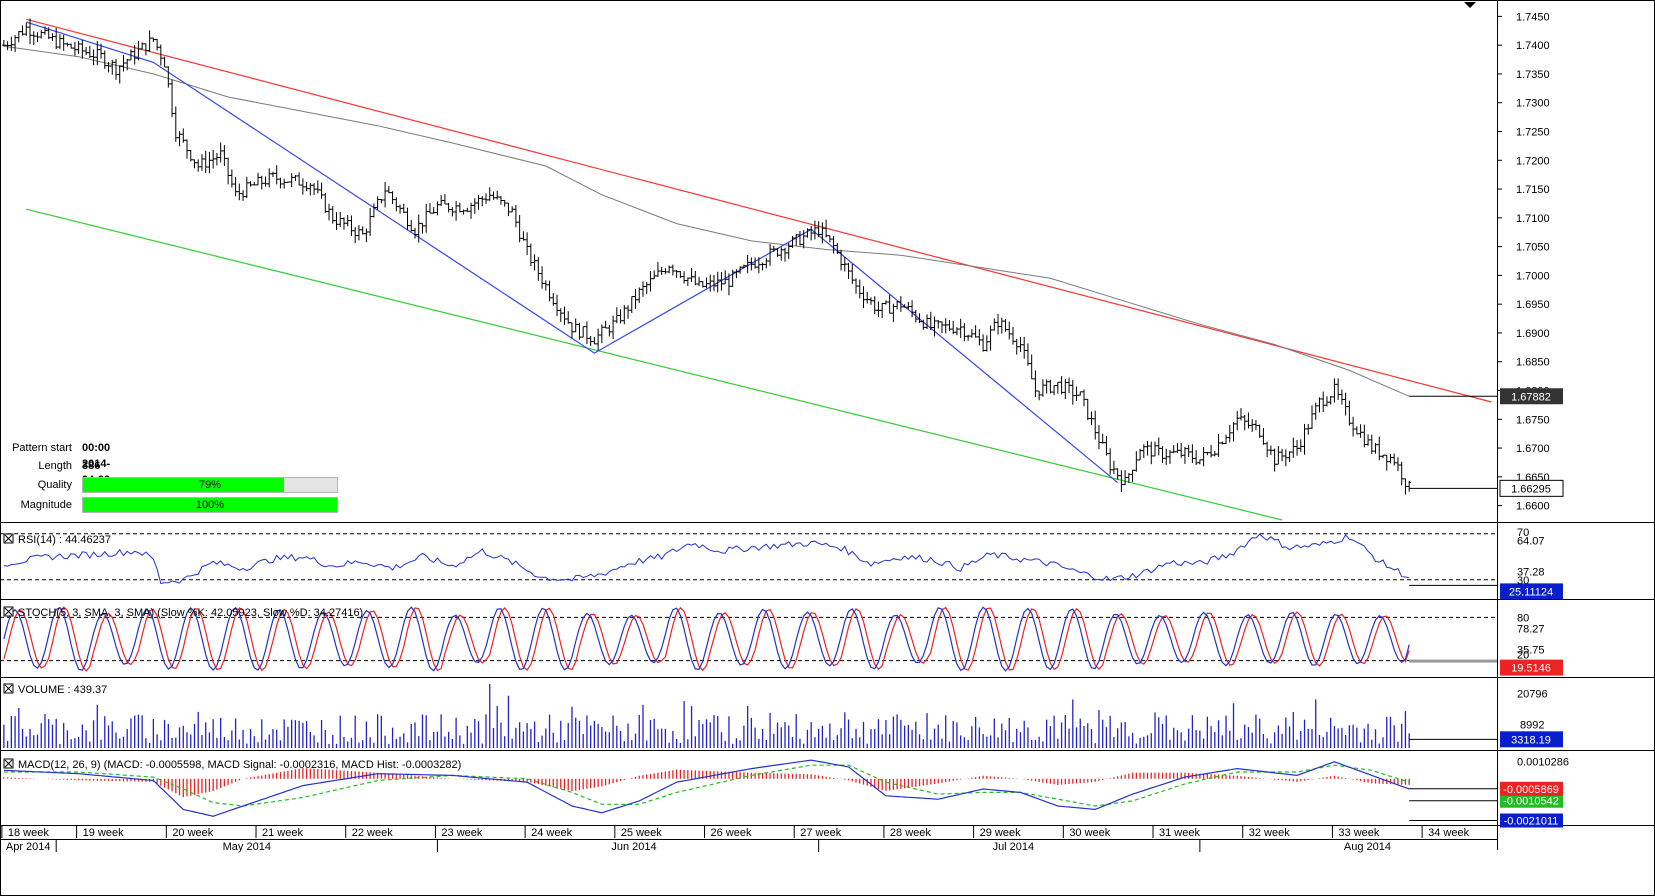 Image resolution: width=1655 pixels, height=896 pixels. I want to click on price-tick-label: 1.6700, so click(1533, 449).